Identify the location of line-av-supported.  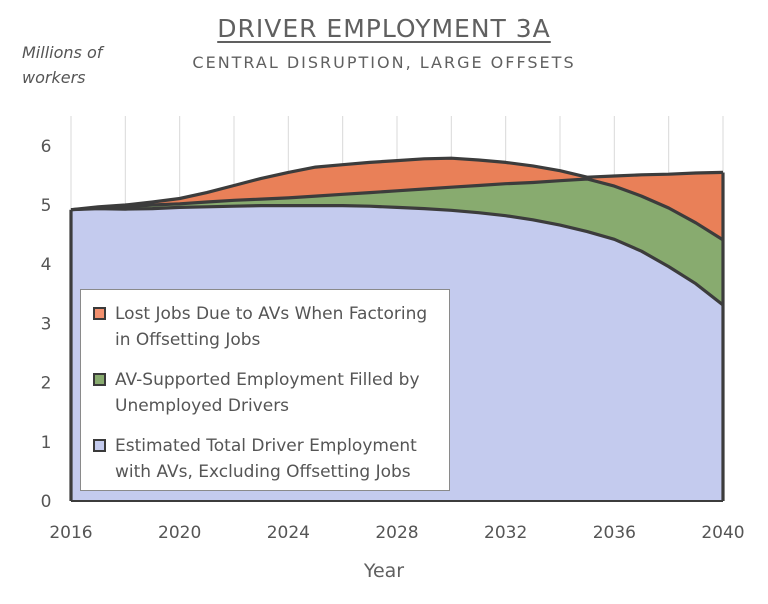
(397, 209).